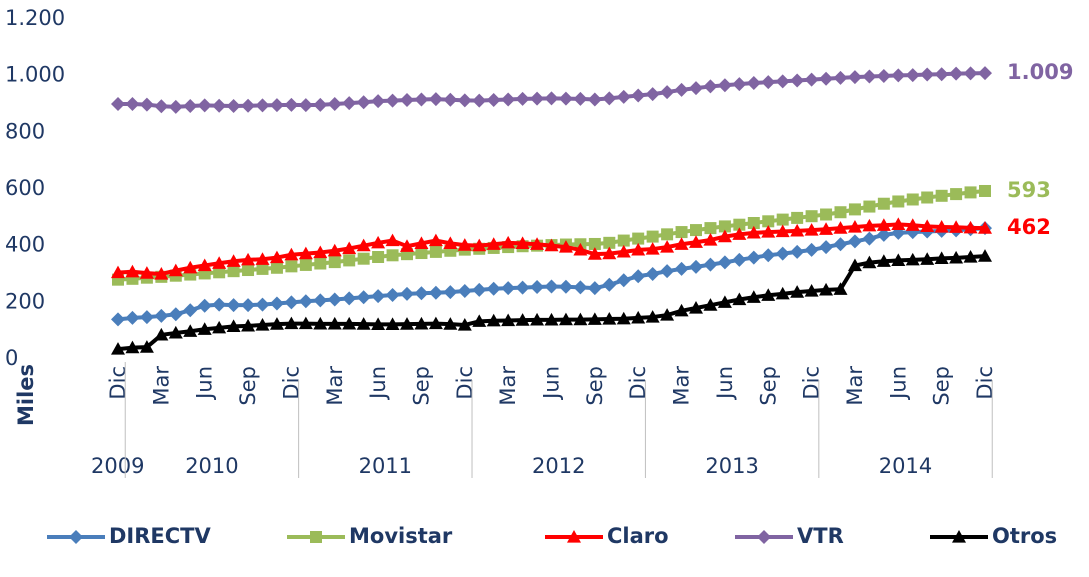 The width and height of the screenshot is (1089, 577). Describe the element at coordinates (25, 245) in the screenshot. I see `y-tick-label: 400` at that location.